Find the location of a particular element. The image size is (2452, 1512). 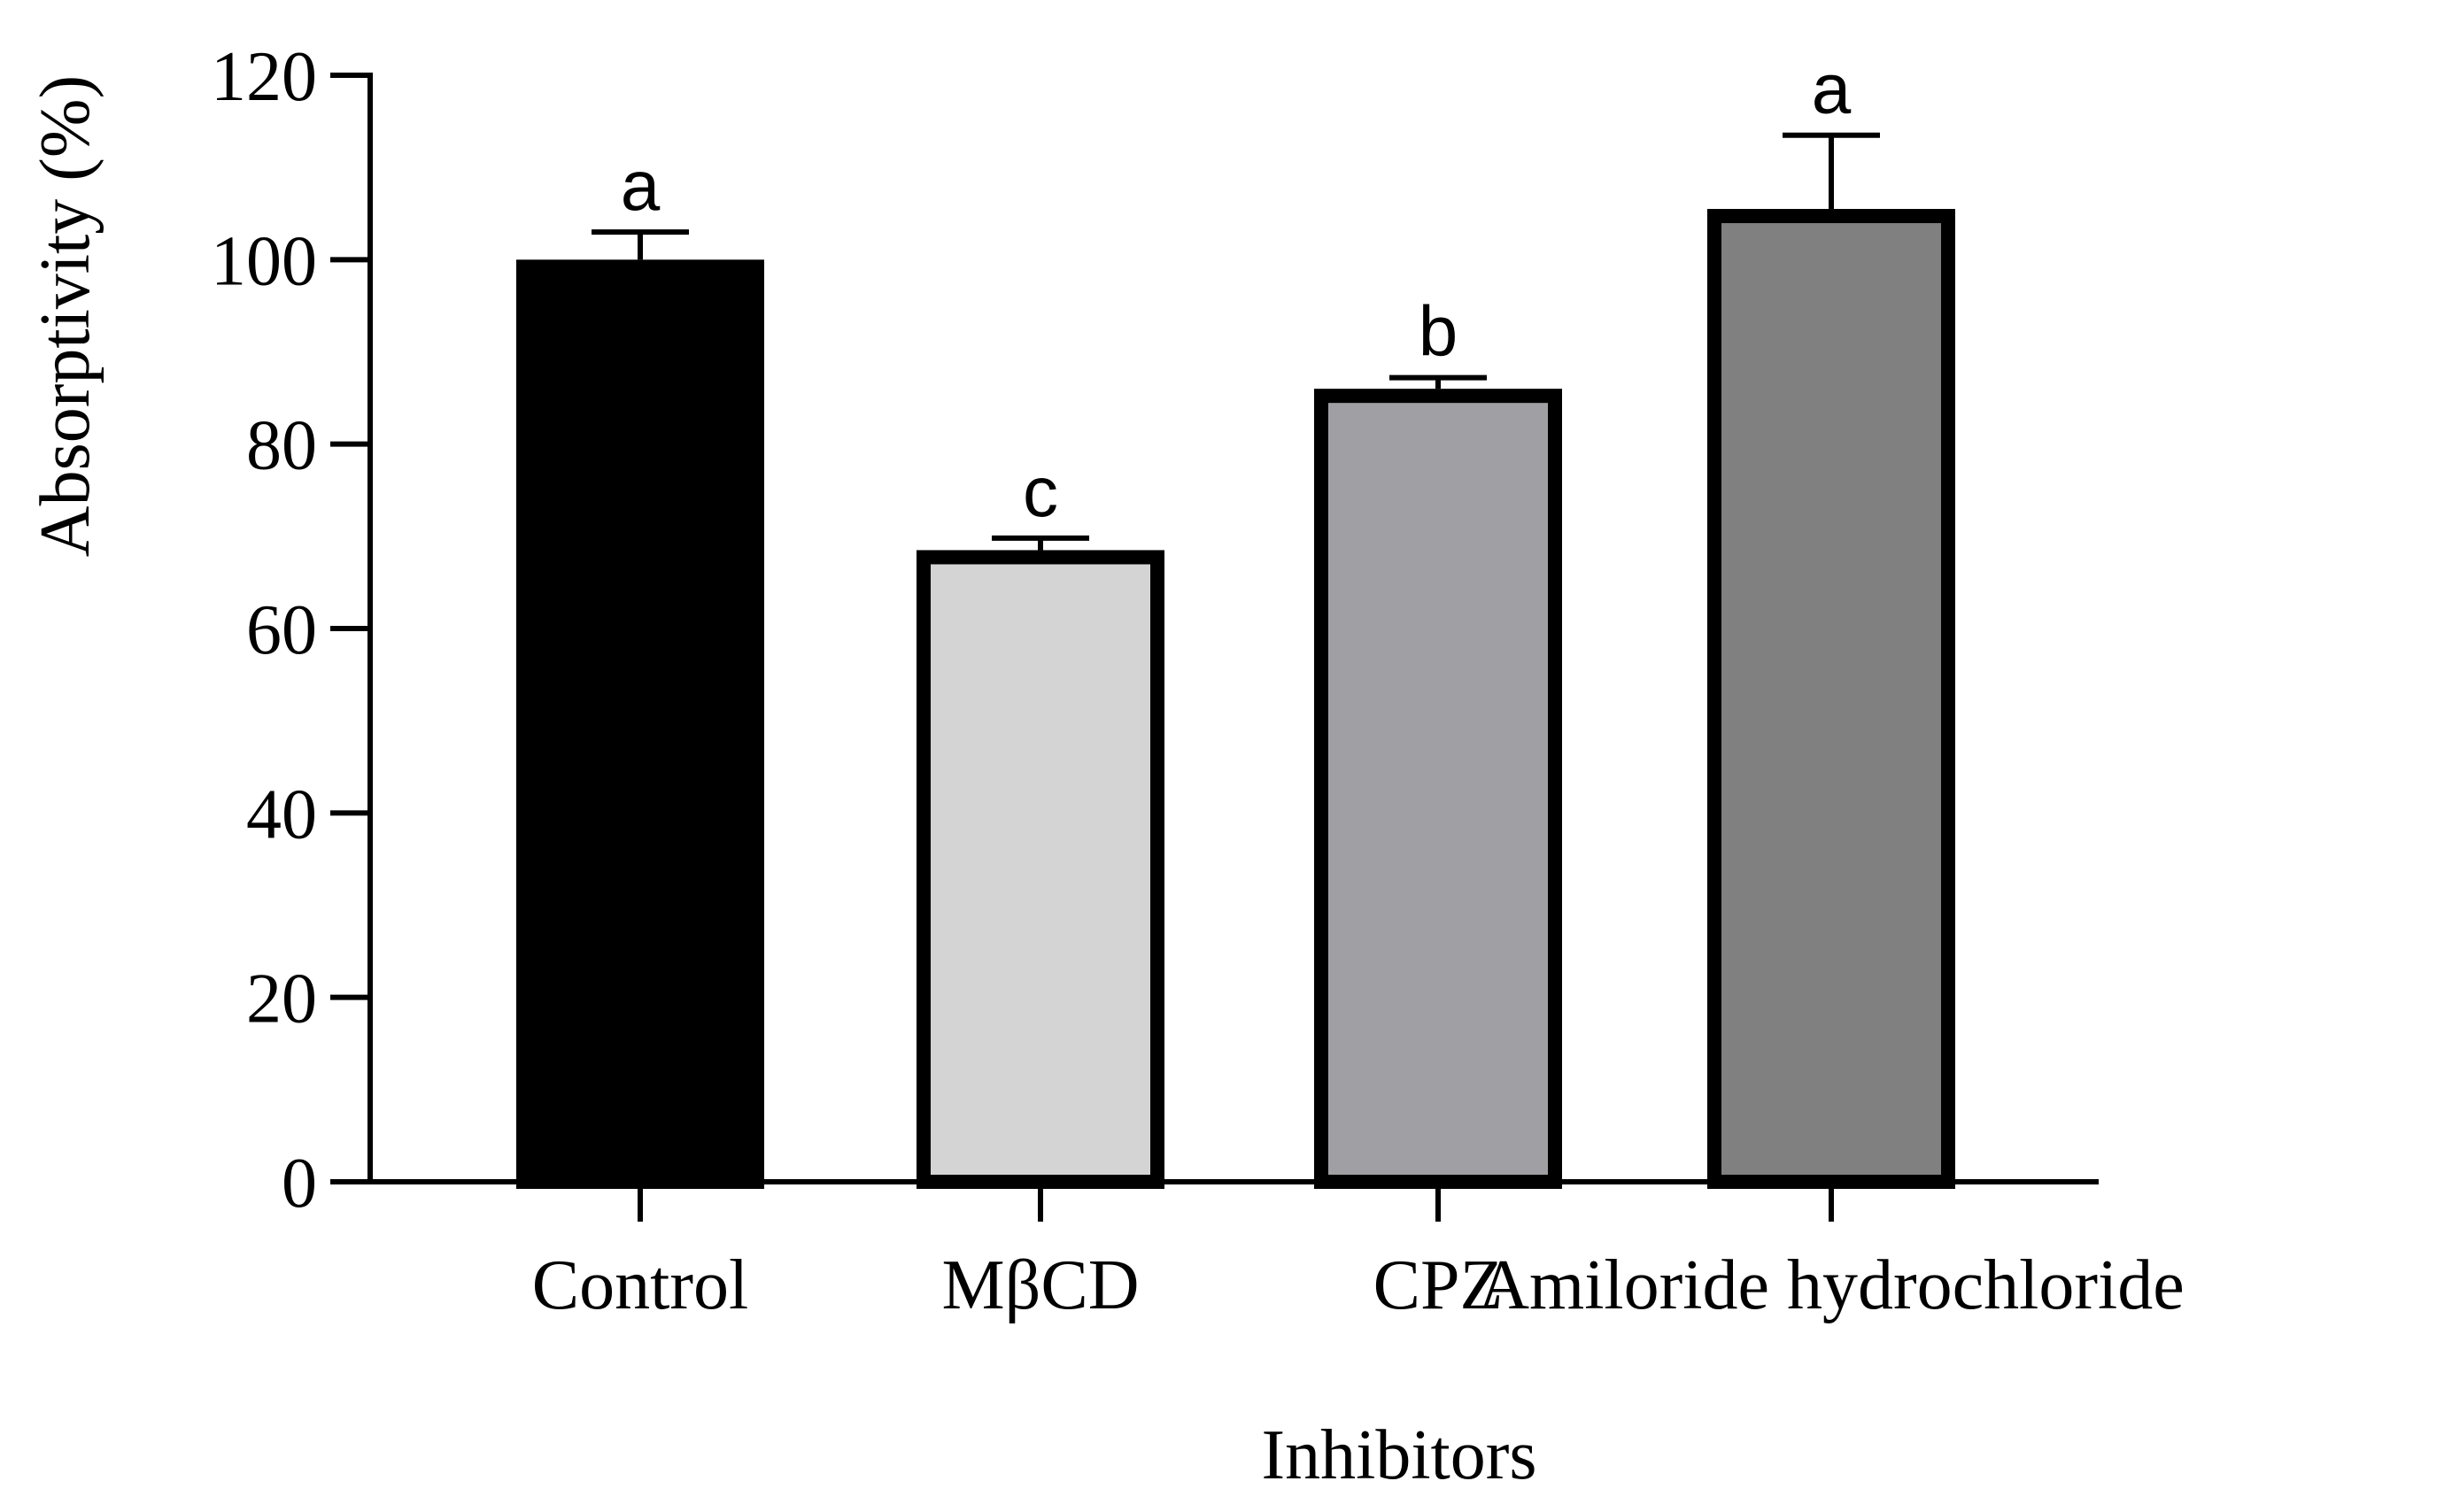

y-tick-label: 20 is located at coordinates (281, 999).